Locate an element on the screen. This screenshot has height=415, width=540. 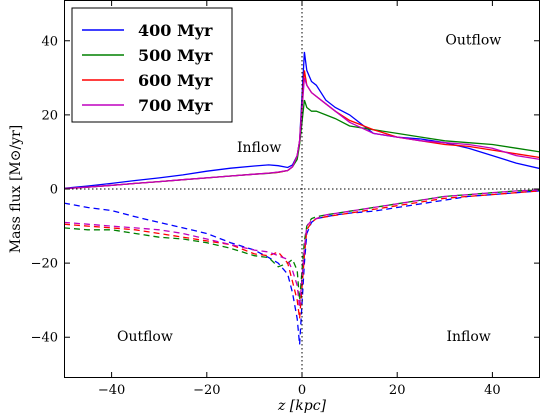
y-tick-label: 40 is located at coordinates (49, 41).